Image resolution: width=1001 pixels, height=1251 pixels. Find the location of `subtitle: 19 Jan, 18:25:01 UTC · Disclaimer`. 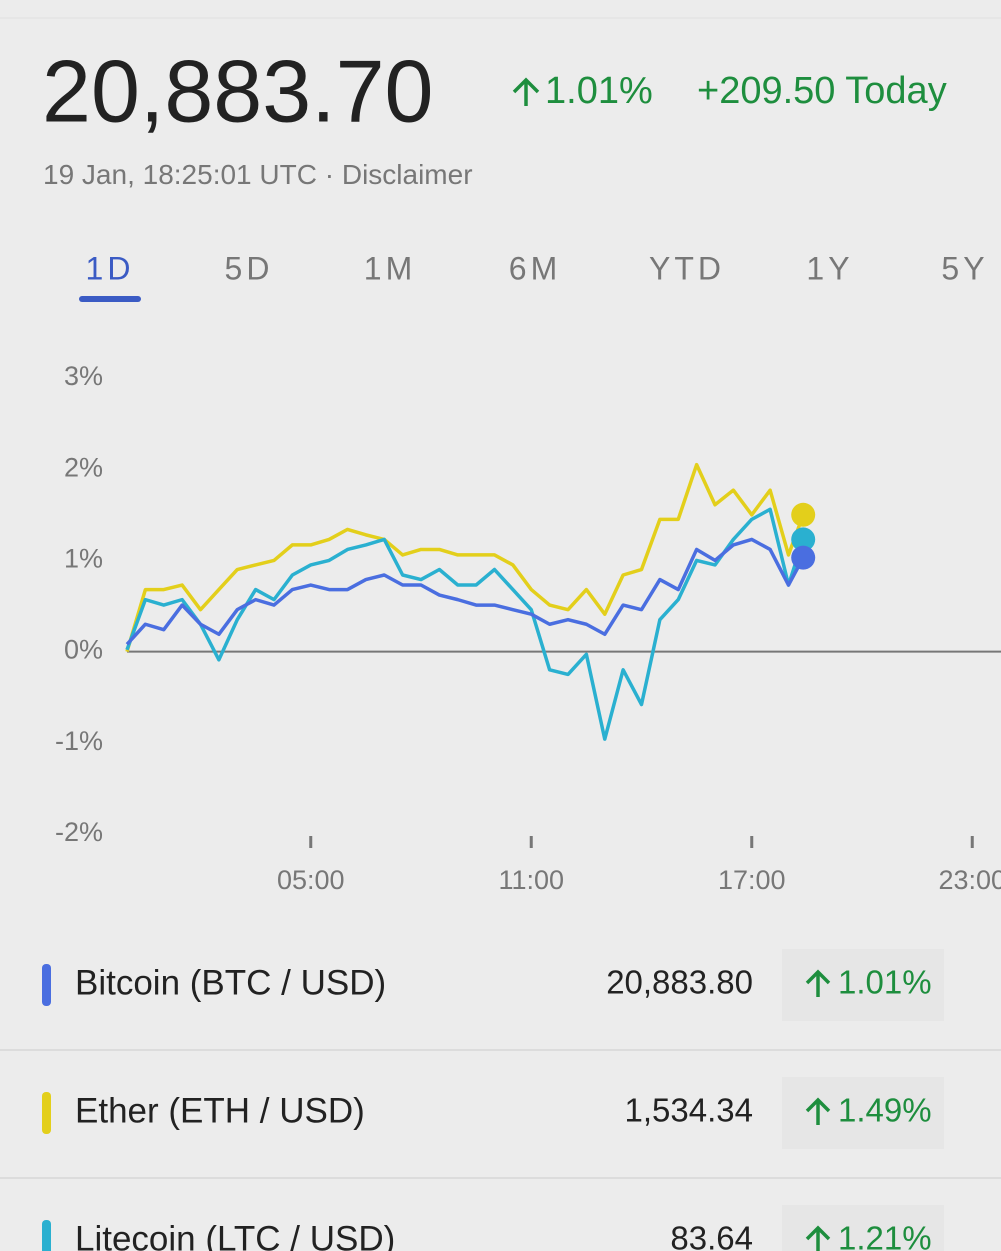

subtitle: 19 Jan, 18:25:01 UTC · Disclaimer is located at coordinates (258, 174).